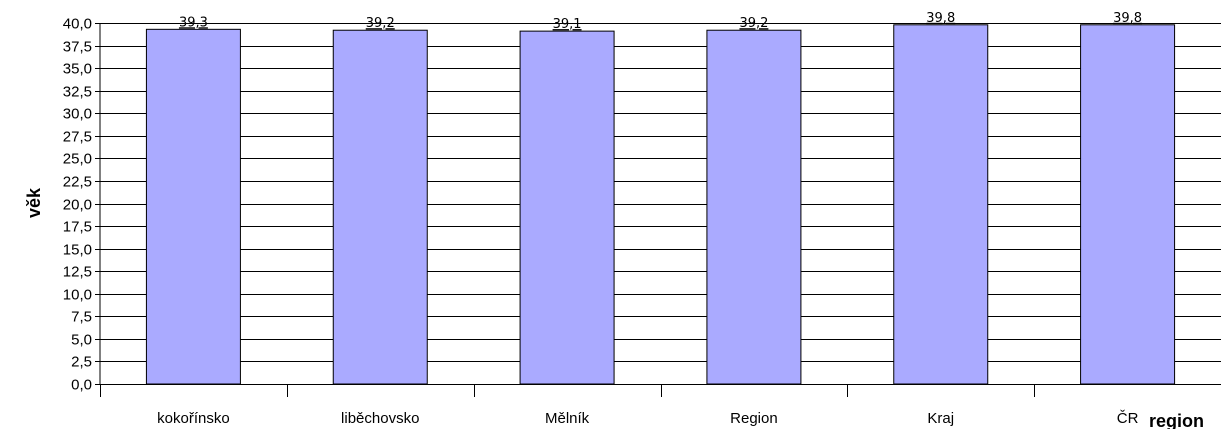  I want to click on y-tick-label: 22,5, so click(77, 182).